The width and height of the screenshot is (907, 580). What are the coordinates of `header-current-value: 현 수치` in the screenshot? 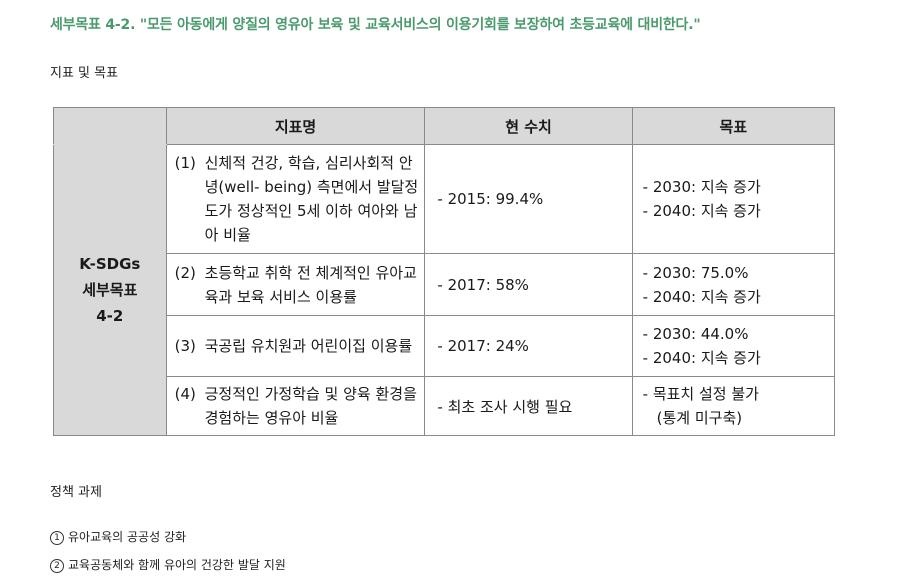 It's located at (528, 126).